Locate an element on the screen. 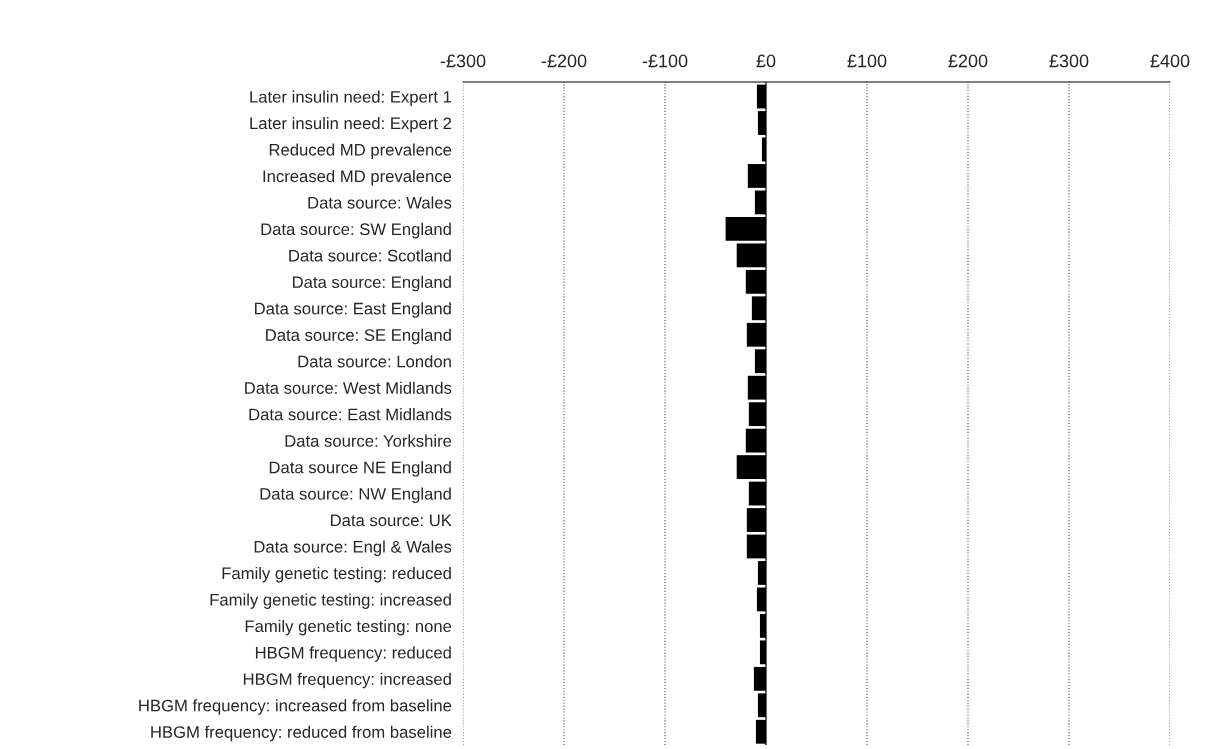 Image resolution: width=1208 pixels, height=749 pixels. y-tick-label: Data source NE England is located at coordinates (360, 469).